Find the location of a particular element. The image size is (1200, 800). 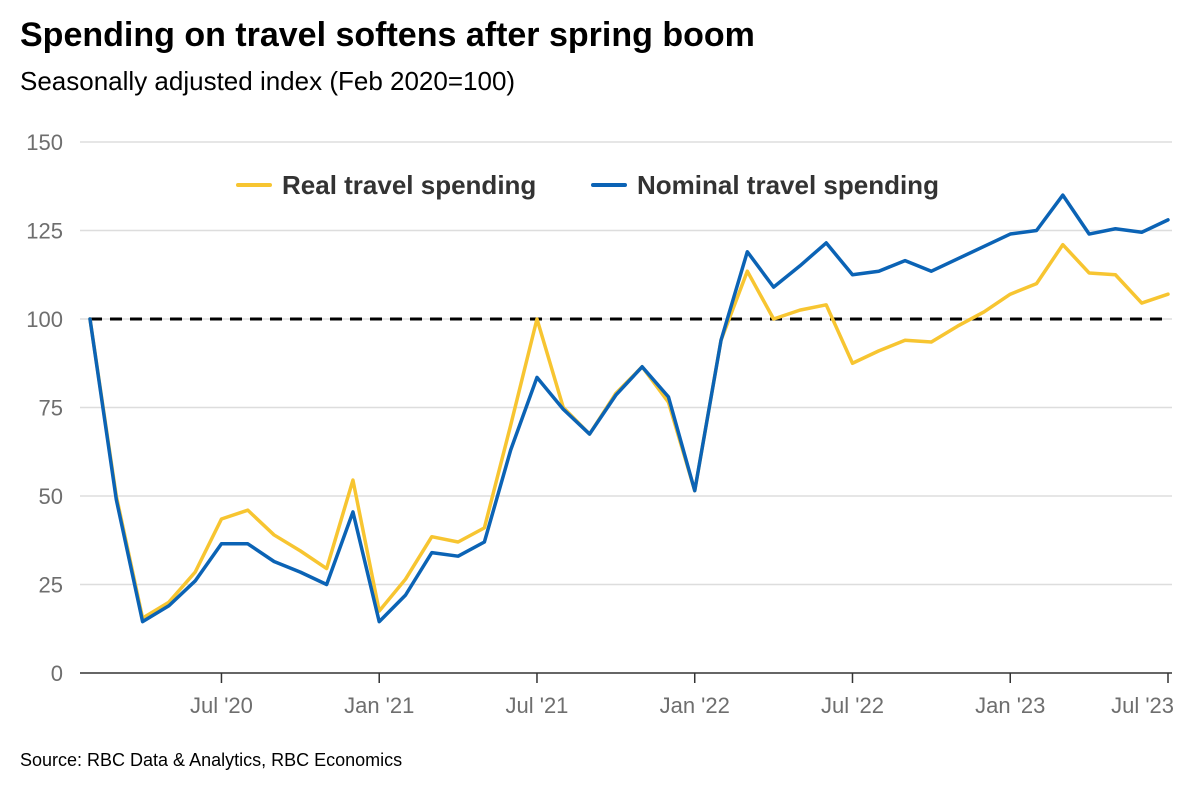

x-tick-label: Jul '20 is located at coordinates (221, 705).